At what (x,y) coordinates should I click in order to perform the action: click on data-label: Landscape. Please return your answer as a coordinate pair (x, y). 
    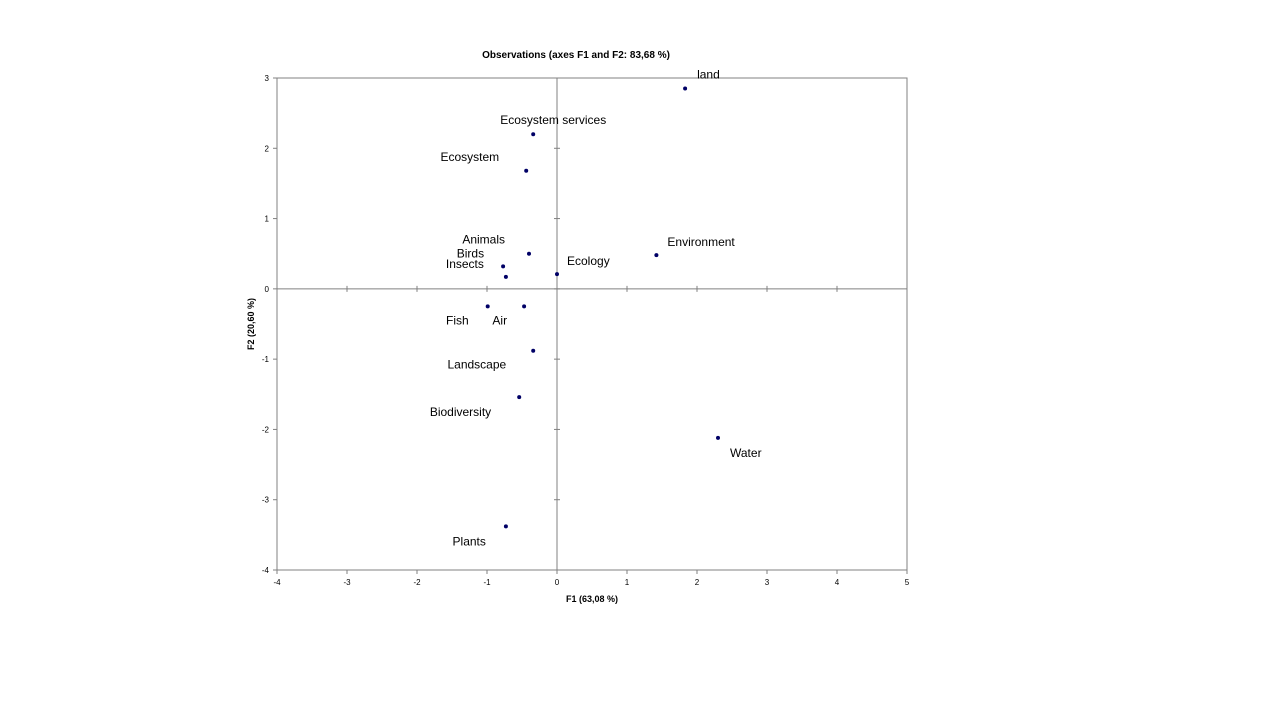
    Looking at the image, I should click on (476, 365).